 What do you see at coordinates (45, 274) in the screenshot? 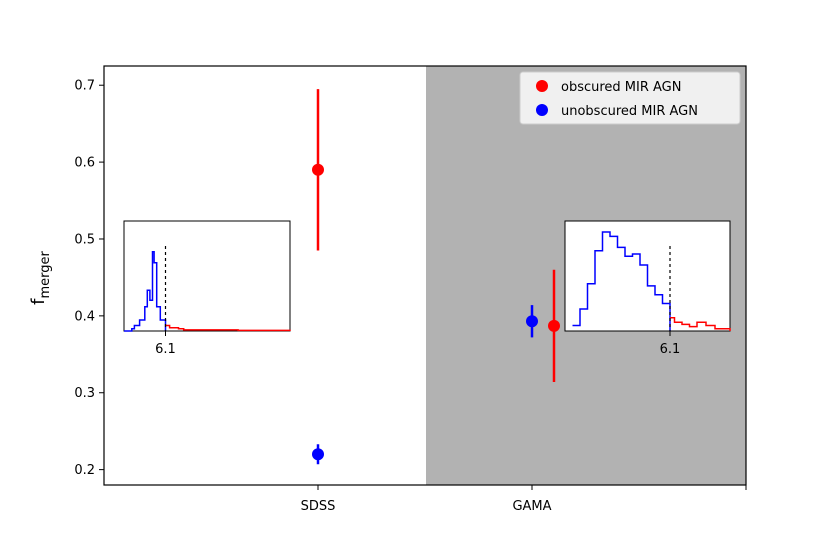
I see `y-axis-label-subscript: merger` at bounding box center [45, 274].